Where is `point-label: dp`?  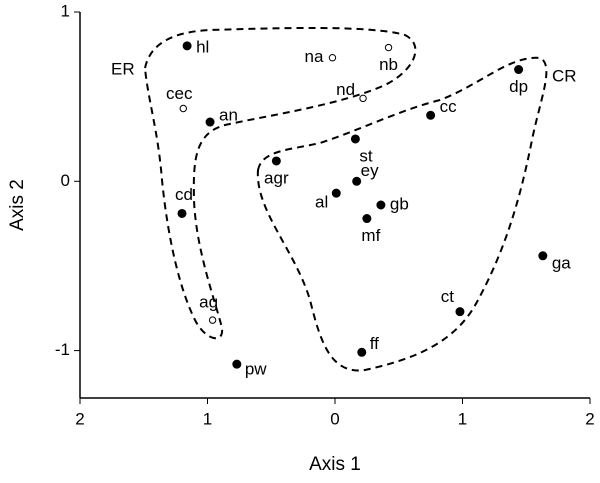
point-label: dp is located at coordinates (518, 86).